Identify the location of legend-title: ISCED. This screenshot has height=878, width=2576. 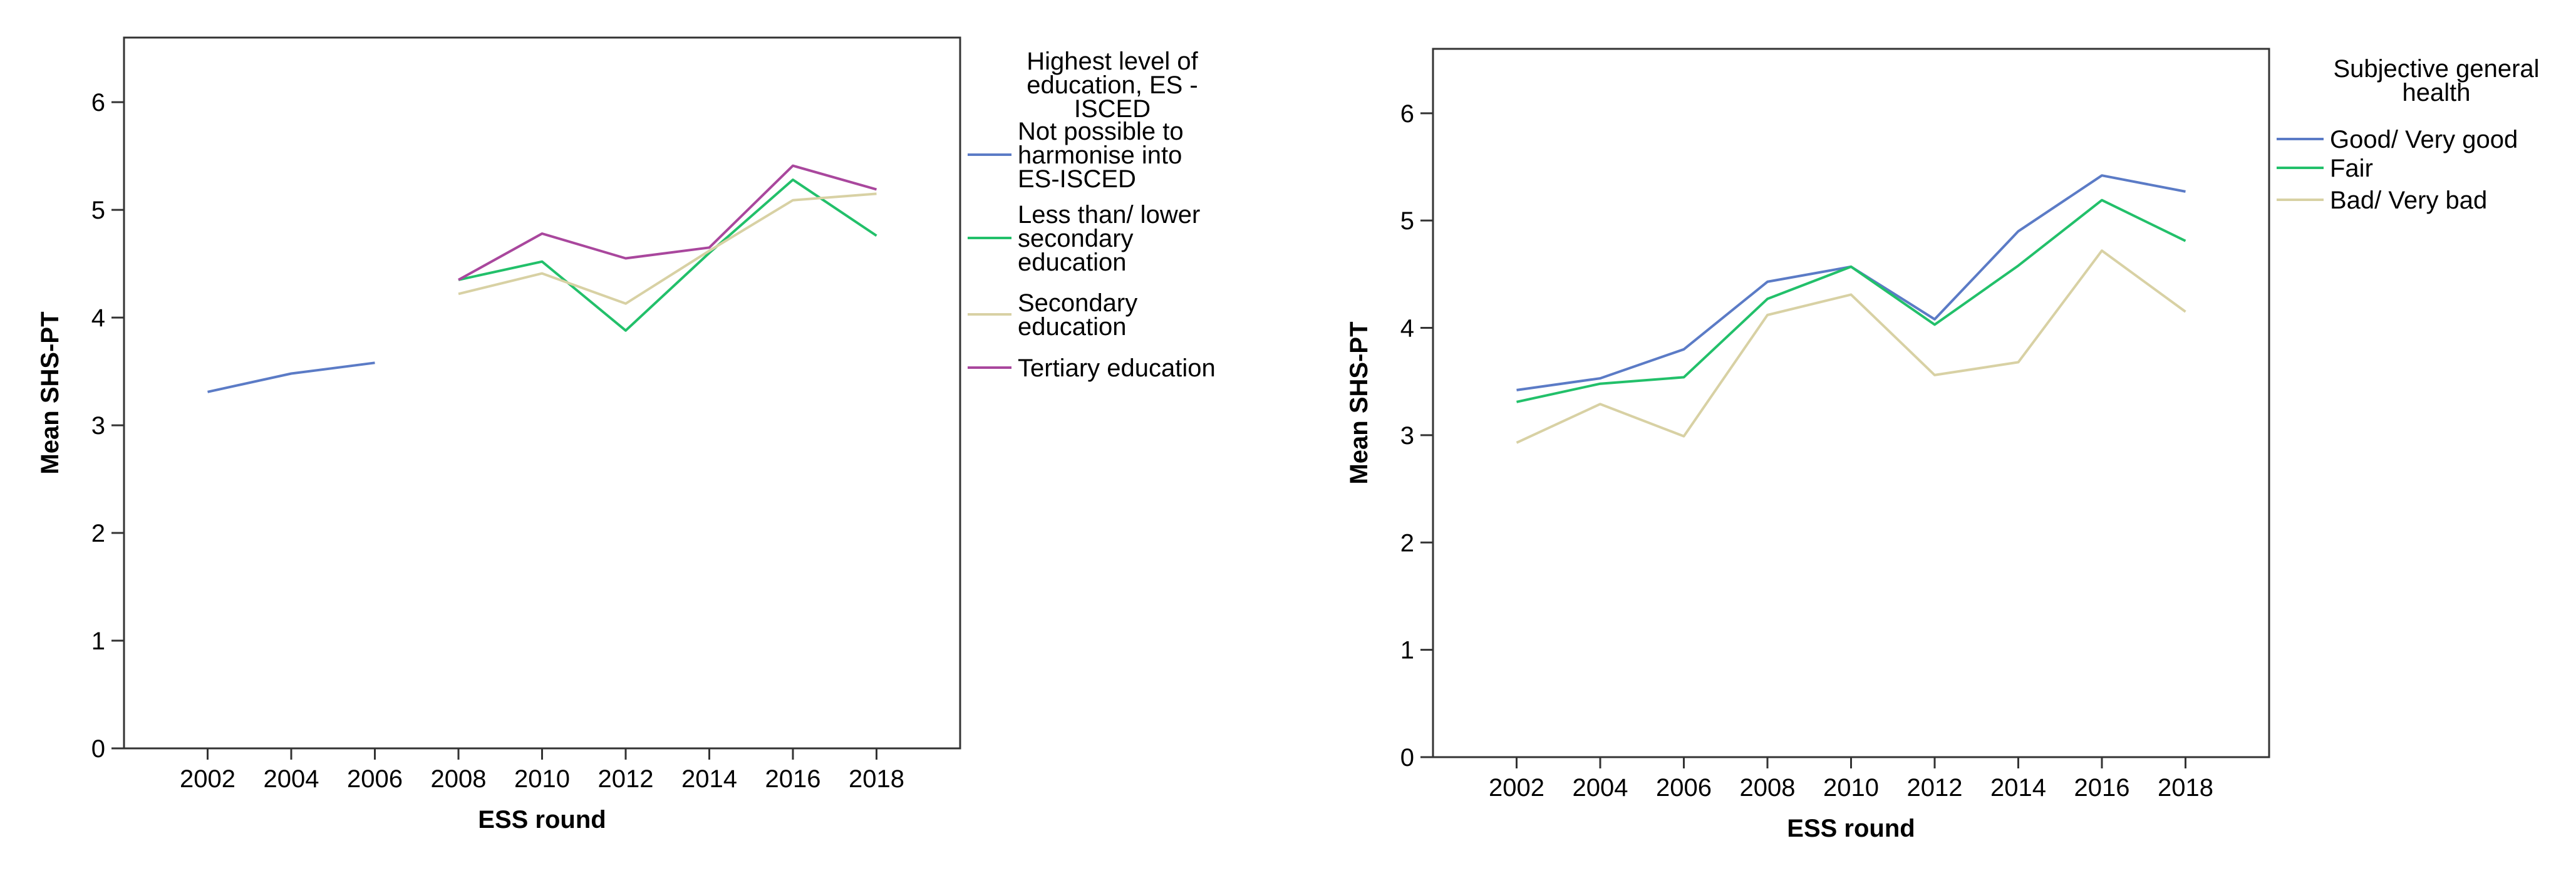
(1112, 109).